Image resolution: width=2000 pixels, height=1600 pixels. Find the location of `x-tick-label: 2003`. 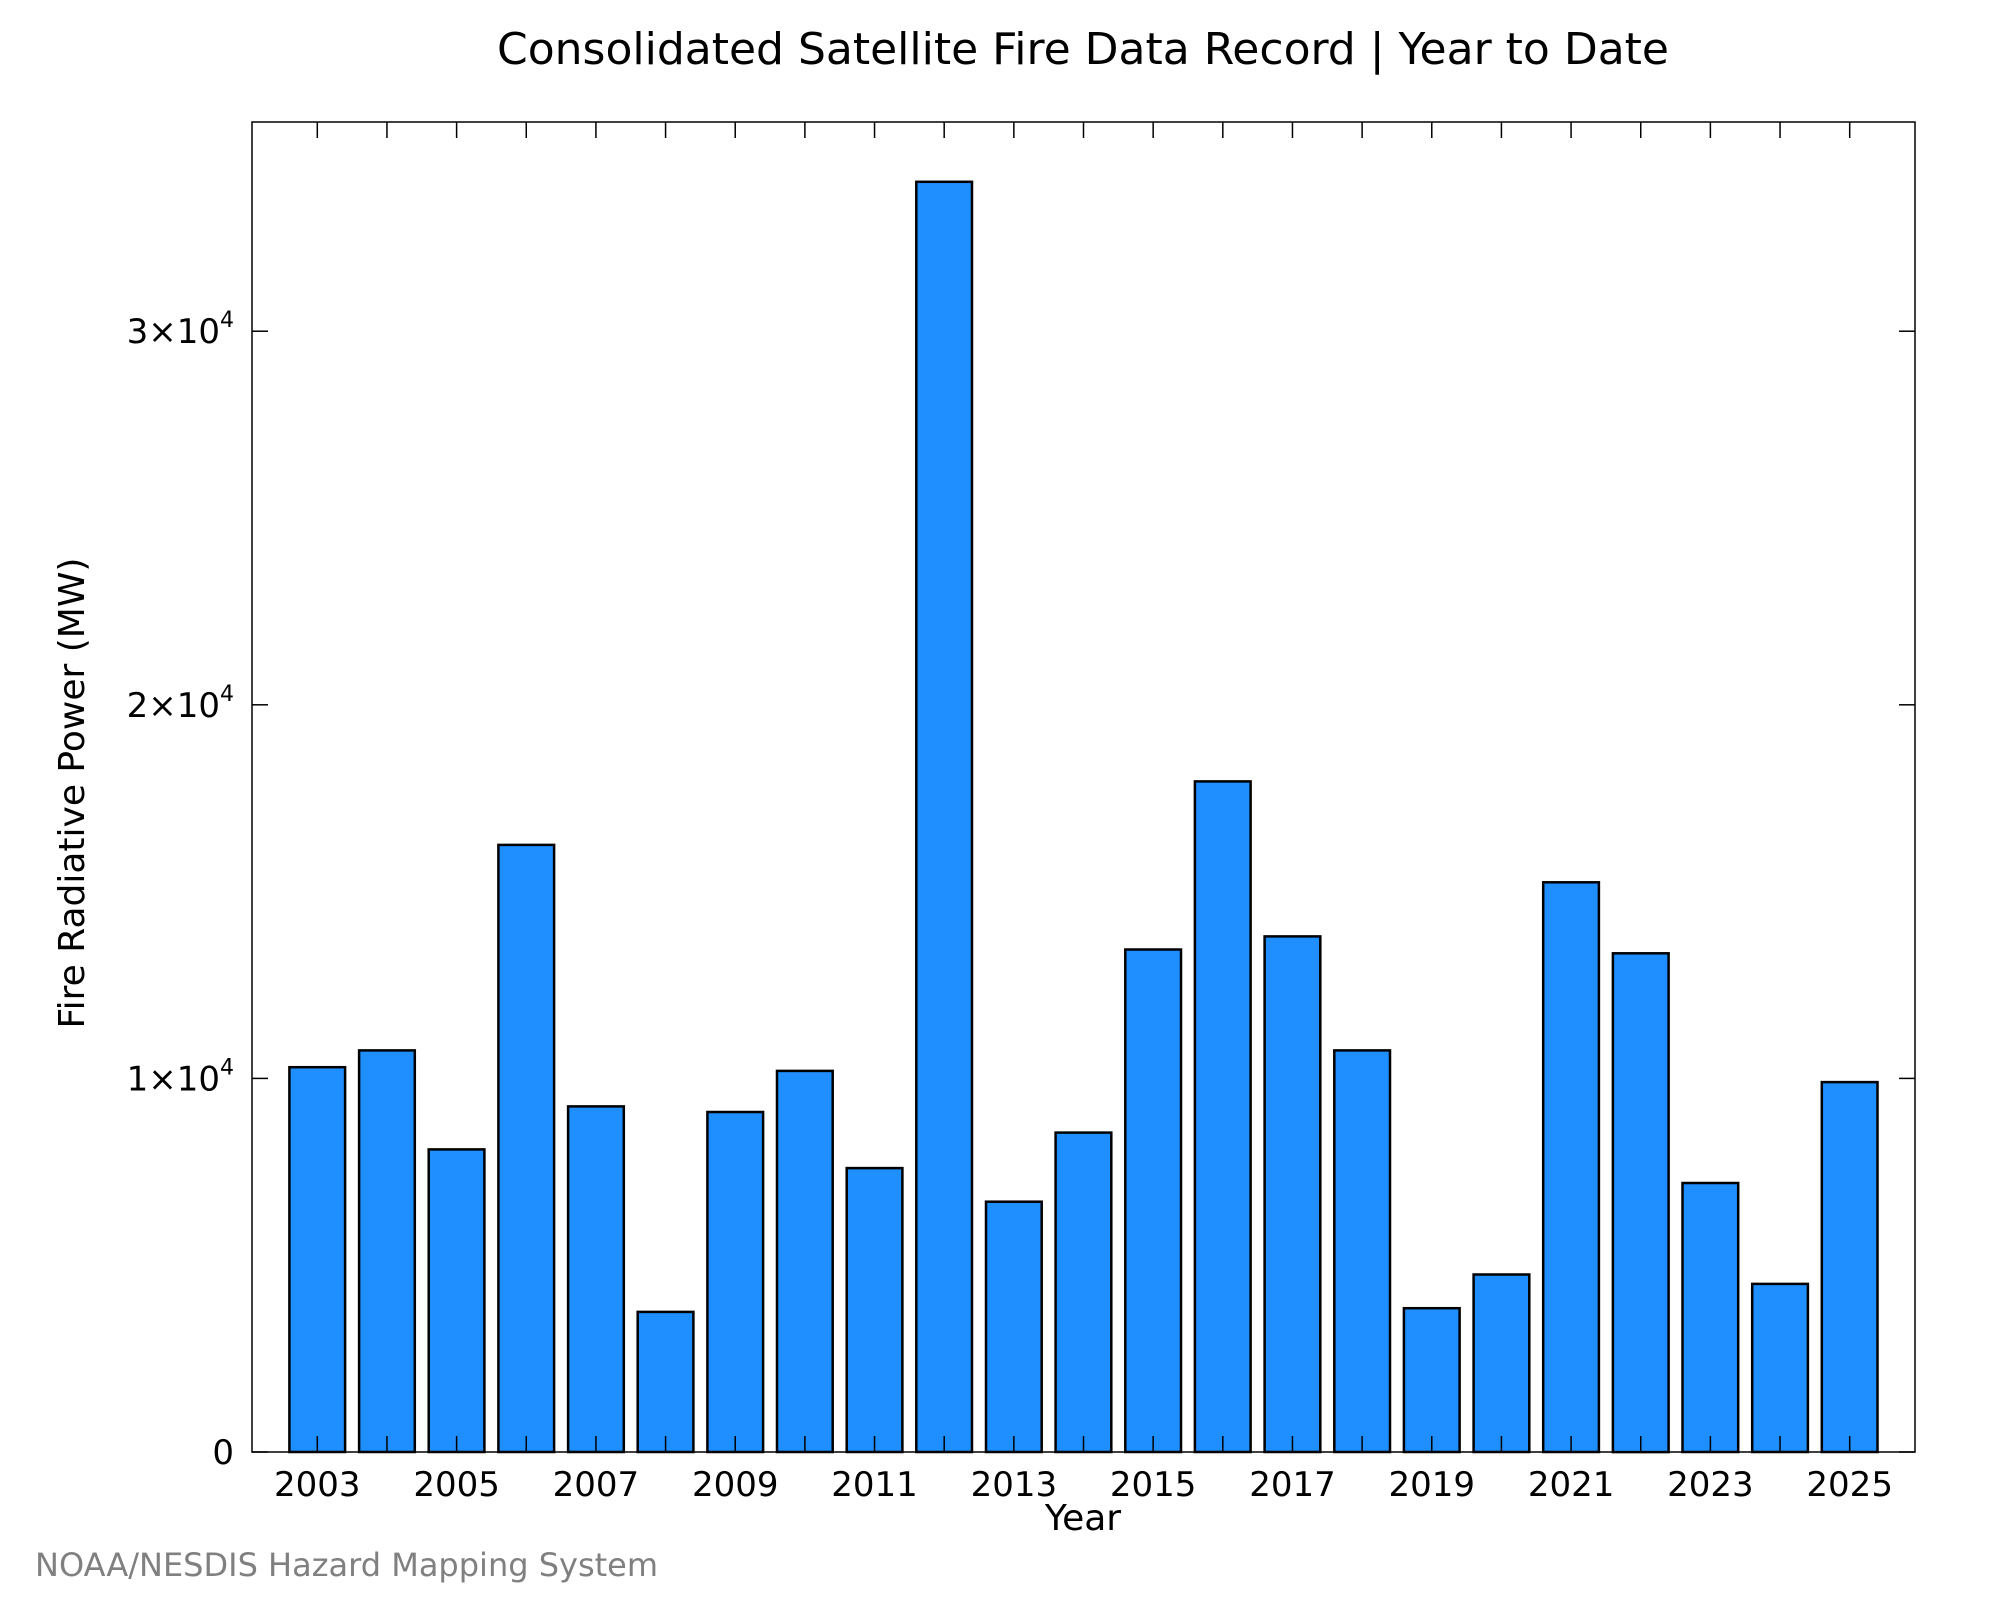

x-tick-label: 2003 is located at coordinates (317, 1485).